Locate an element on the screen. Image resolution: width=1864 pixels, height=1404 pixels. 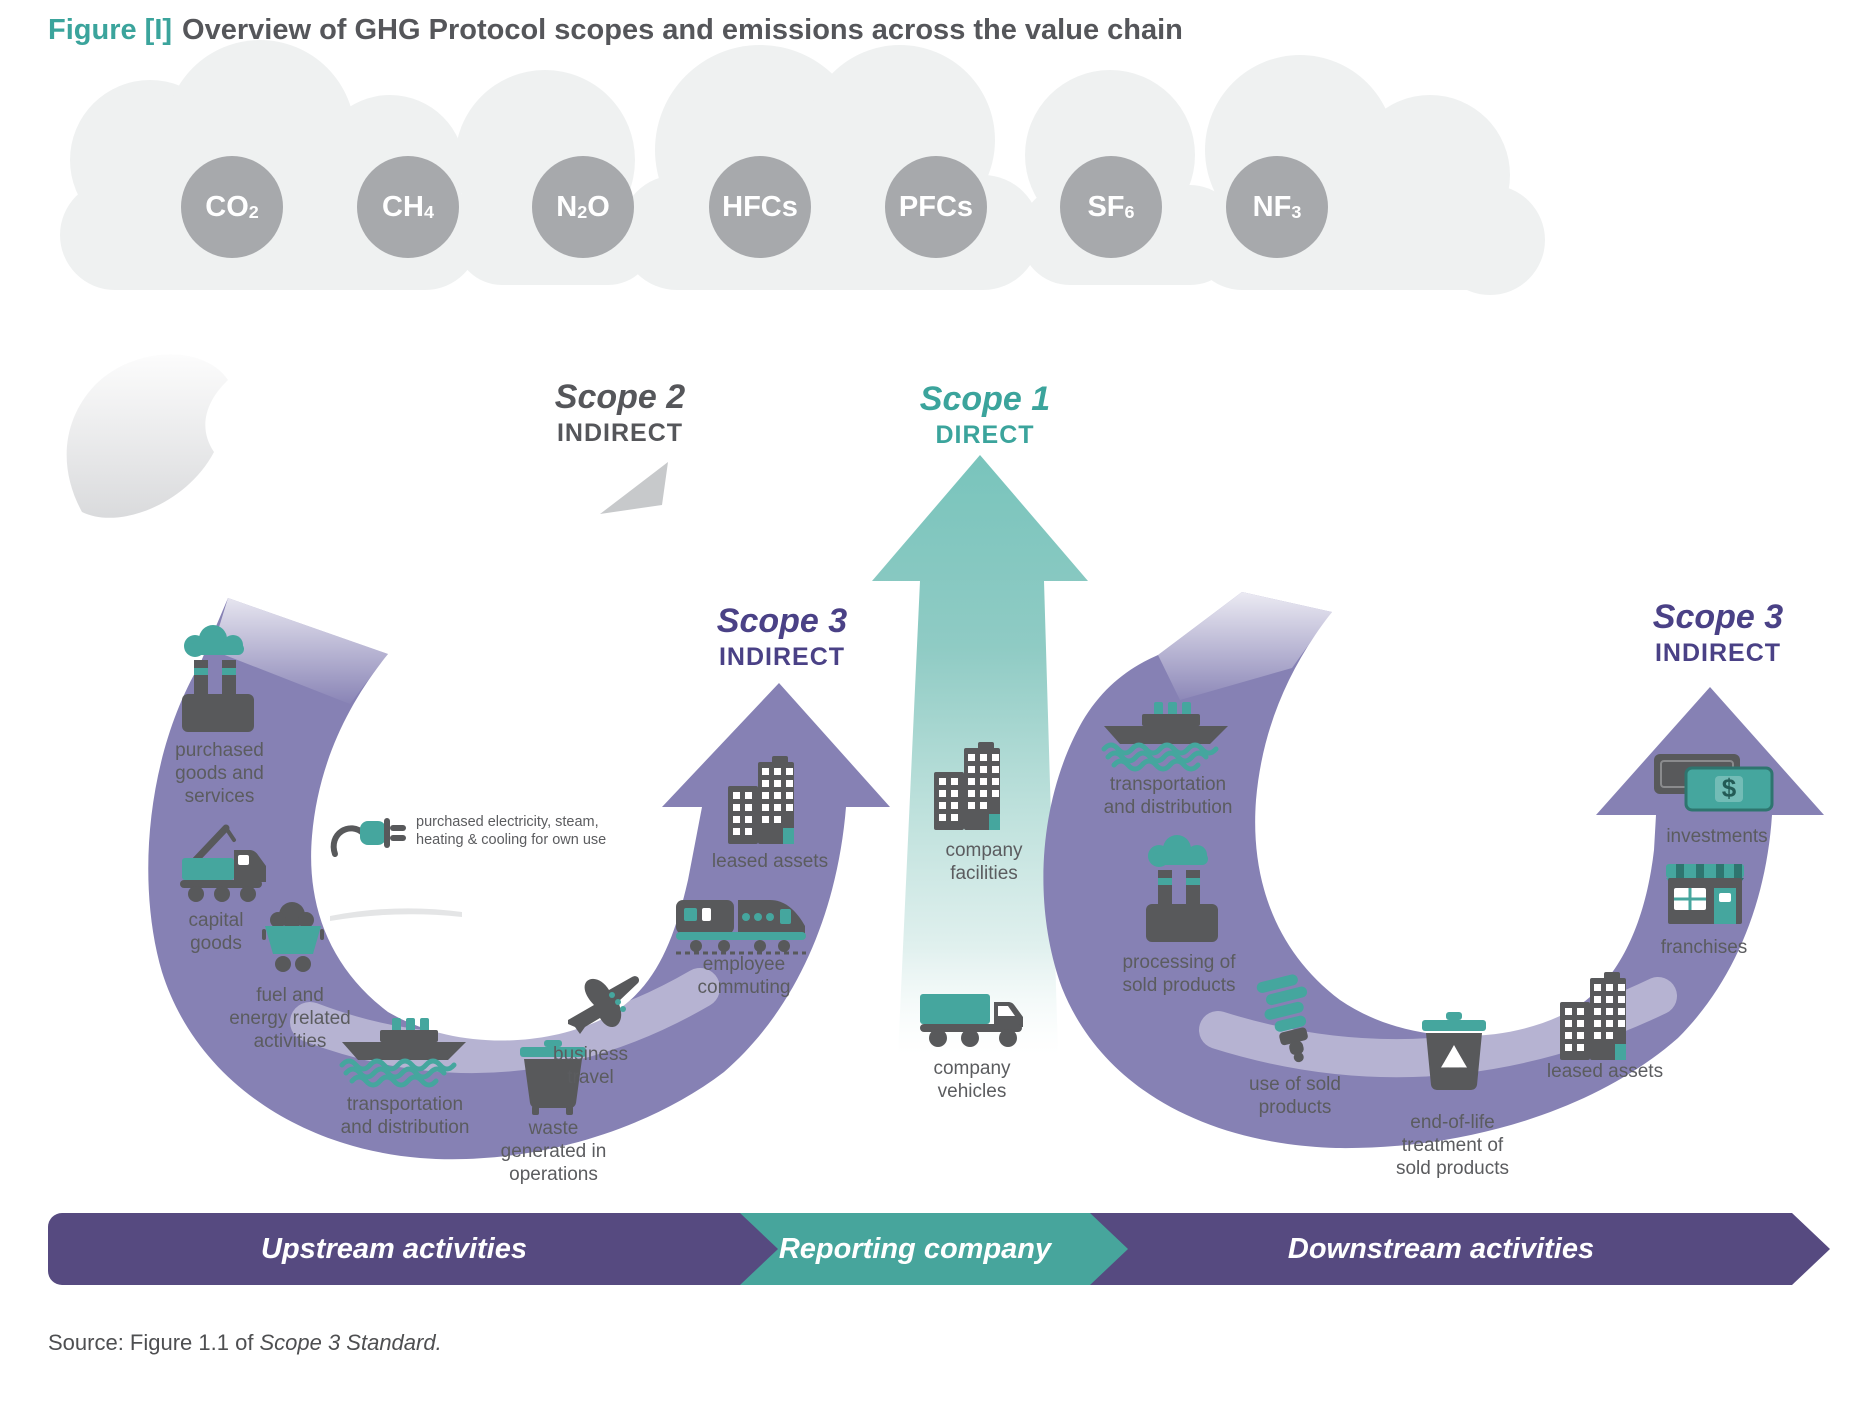
label-leased-assets-upstream: leased assets is located at coordinates (770, 861).